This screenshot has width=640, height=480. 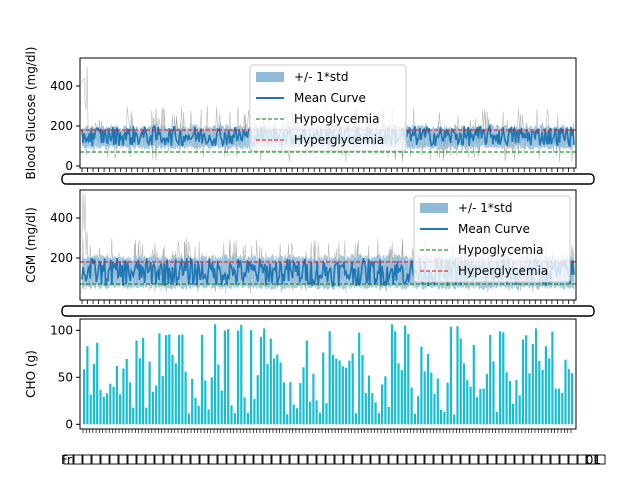 I want to click on cgm-y-axis-label: CGM (mg/dl), so click(x=31, y=245).